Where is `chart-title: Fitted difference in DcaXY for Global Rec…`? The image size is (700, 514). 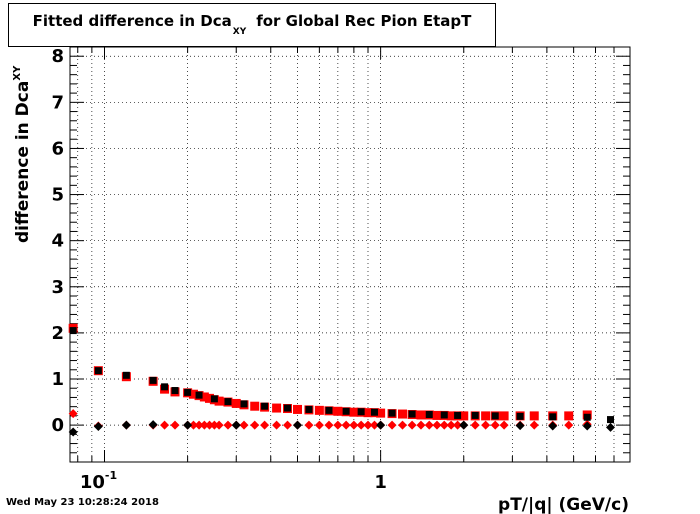 chart-title: Fitted difference in DcaXY for Global Rec… is located at coordinates (252, 24).